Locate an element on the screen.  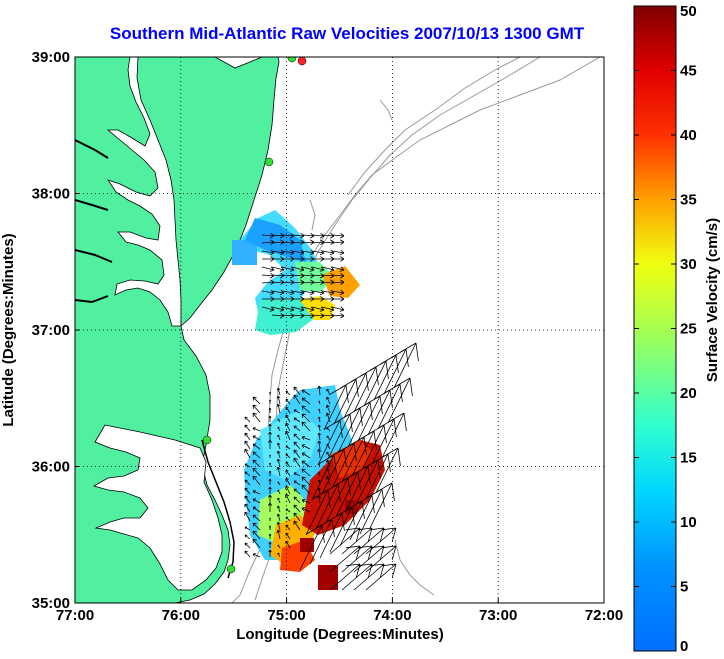
y-tick-label: 38:00 is located at coordinates (51, 194).